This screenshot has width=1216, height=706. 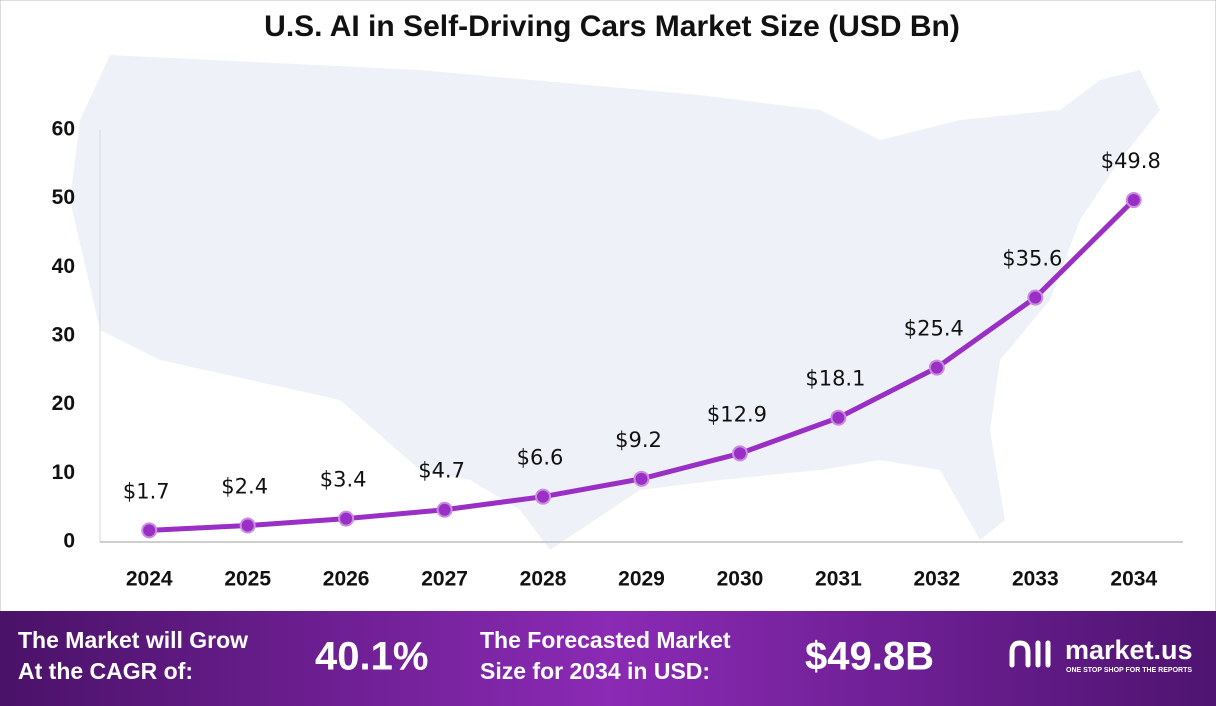 What do you see at coordinates (63, 472) in the screenshot?
I see `y-tick-label: 10` at bounding box center [63, 472].